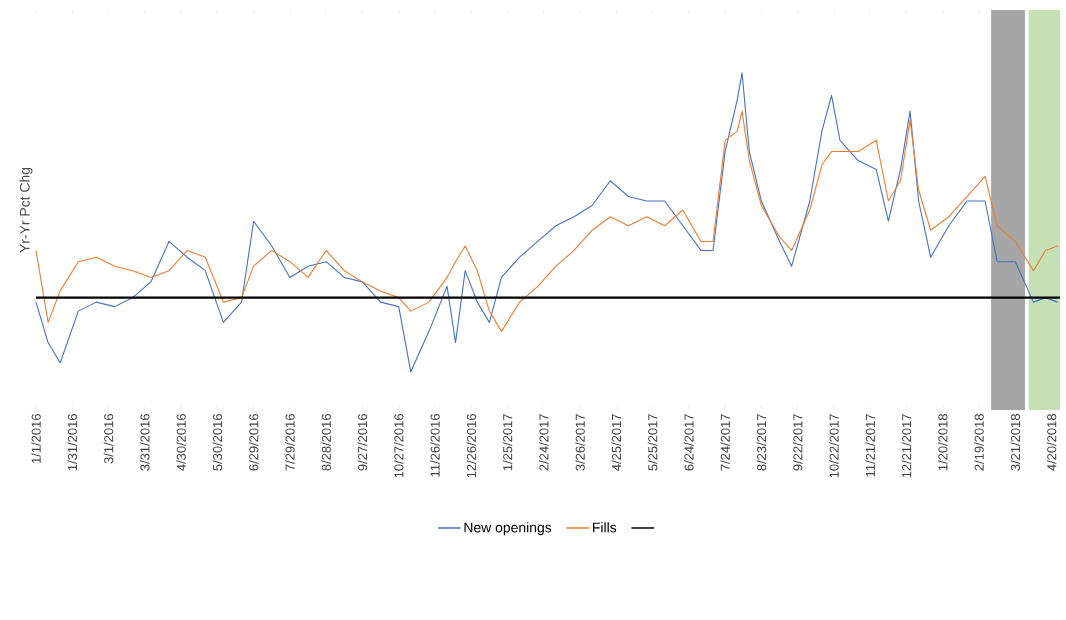 The height and width of the screenshot is (620, 1066). Describe the element at coordinates (1015, 442) in the screenshot. I see `x-tick-label: 3/21/2018` at that location.